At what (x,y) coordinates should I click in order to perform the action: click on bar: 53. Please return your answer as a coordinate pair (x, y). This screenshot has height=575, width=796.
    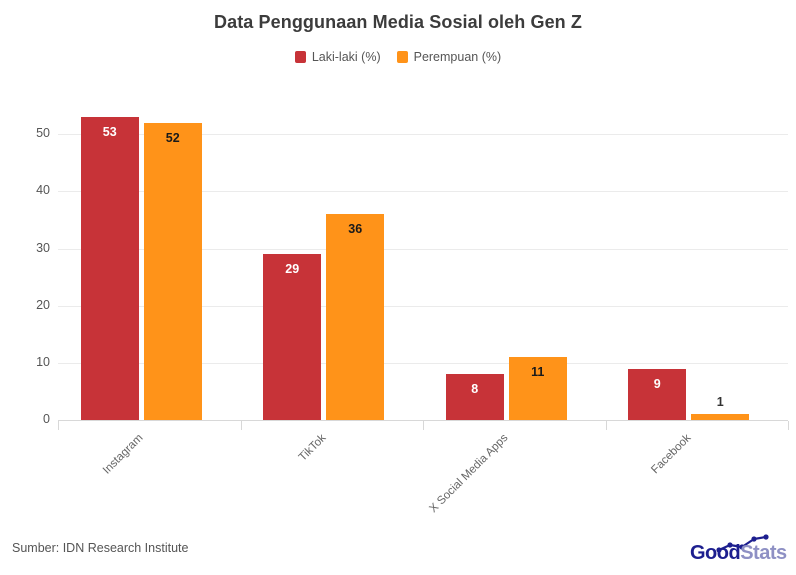
    Looking at the image, I should click on (109, 268).